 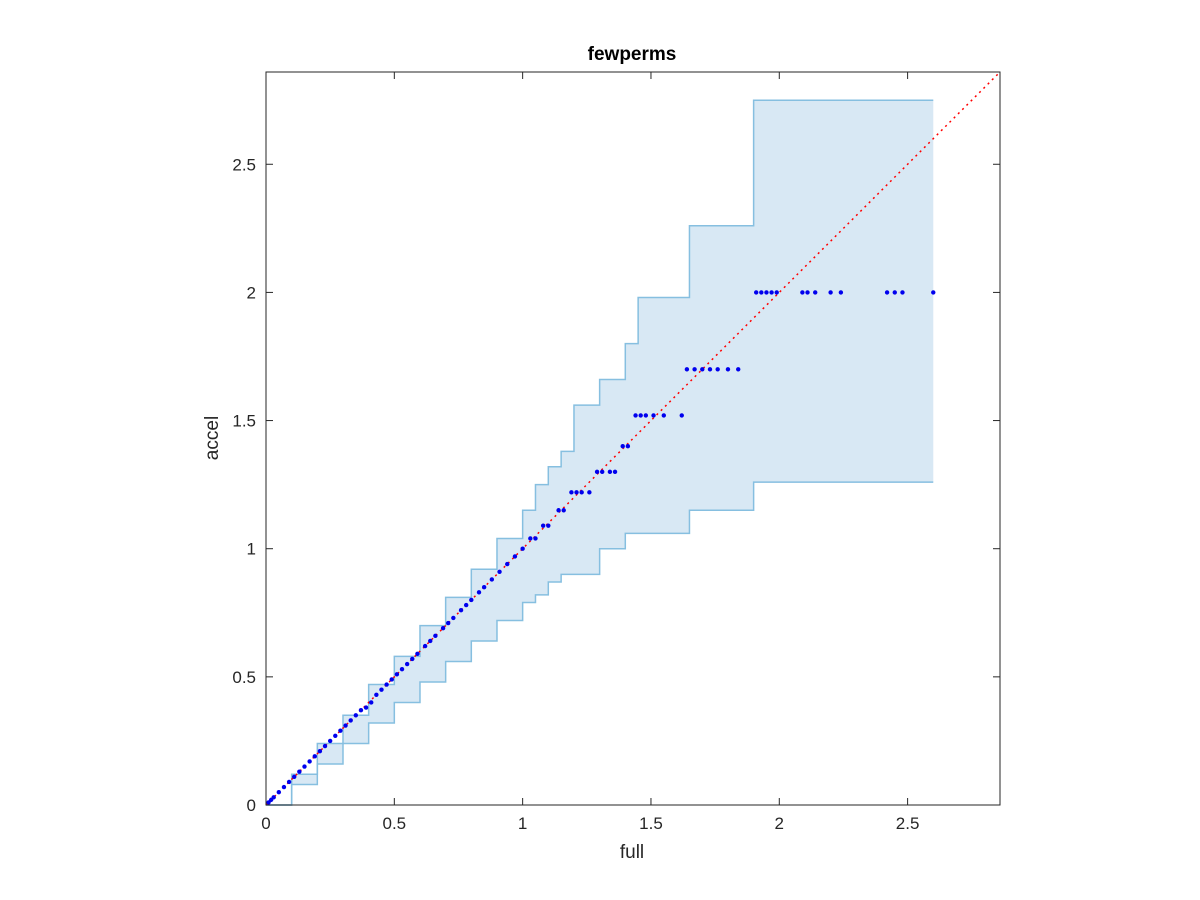 What do you see at coordinates (395, 823) in the screenshot?
I see `x-tick-label: 0.5` at bounding box center [395, 823].